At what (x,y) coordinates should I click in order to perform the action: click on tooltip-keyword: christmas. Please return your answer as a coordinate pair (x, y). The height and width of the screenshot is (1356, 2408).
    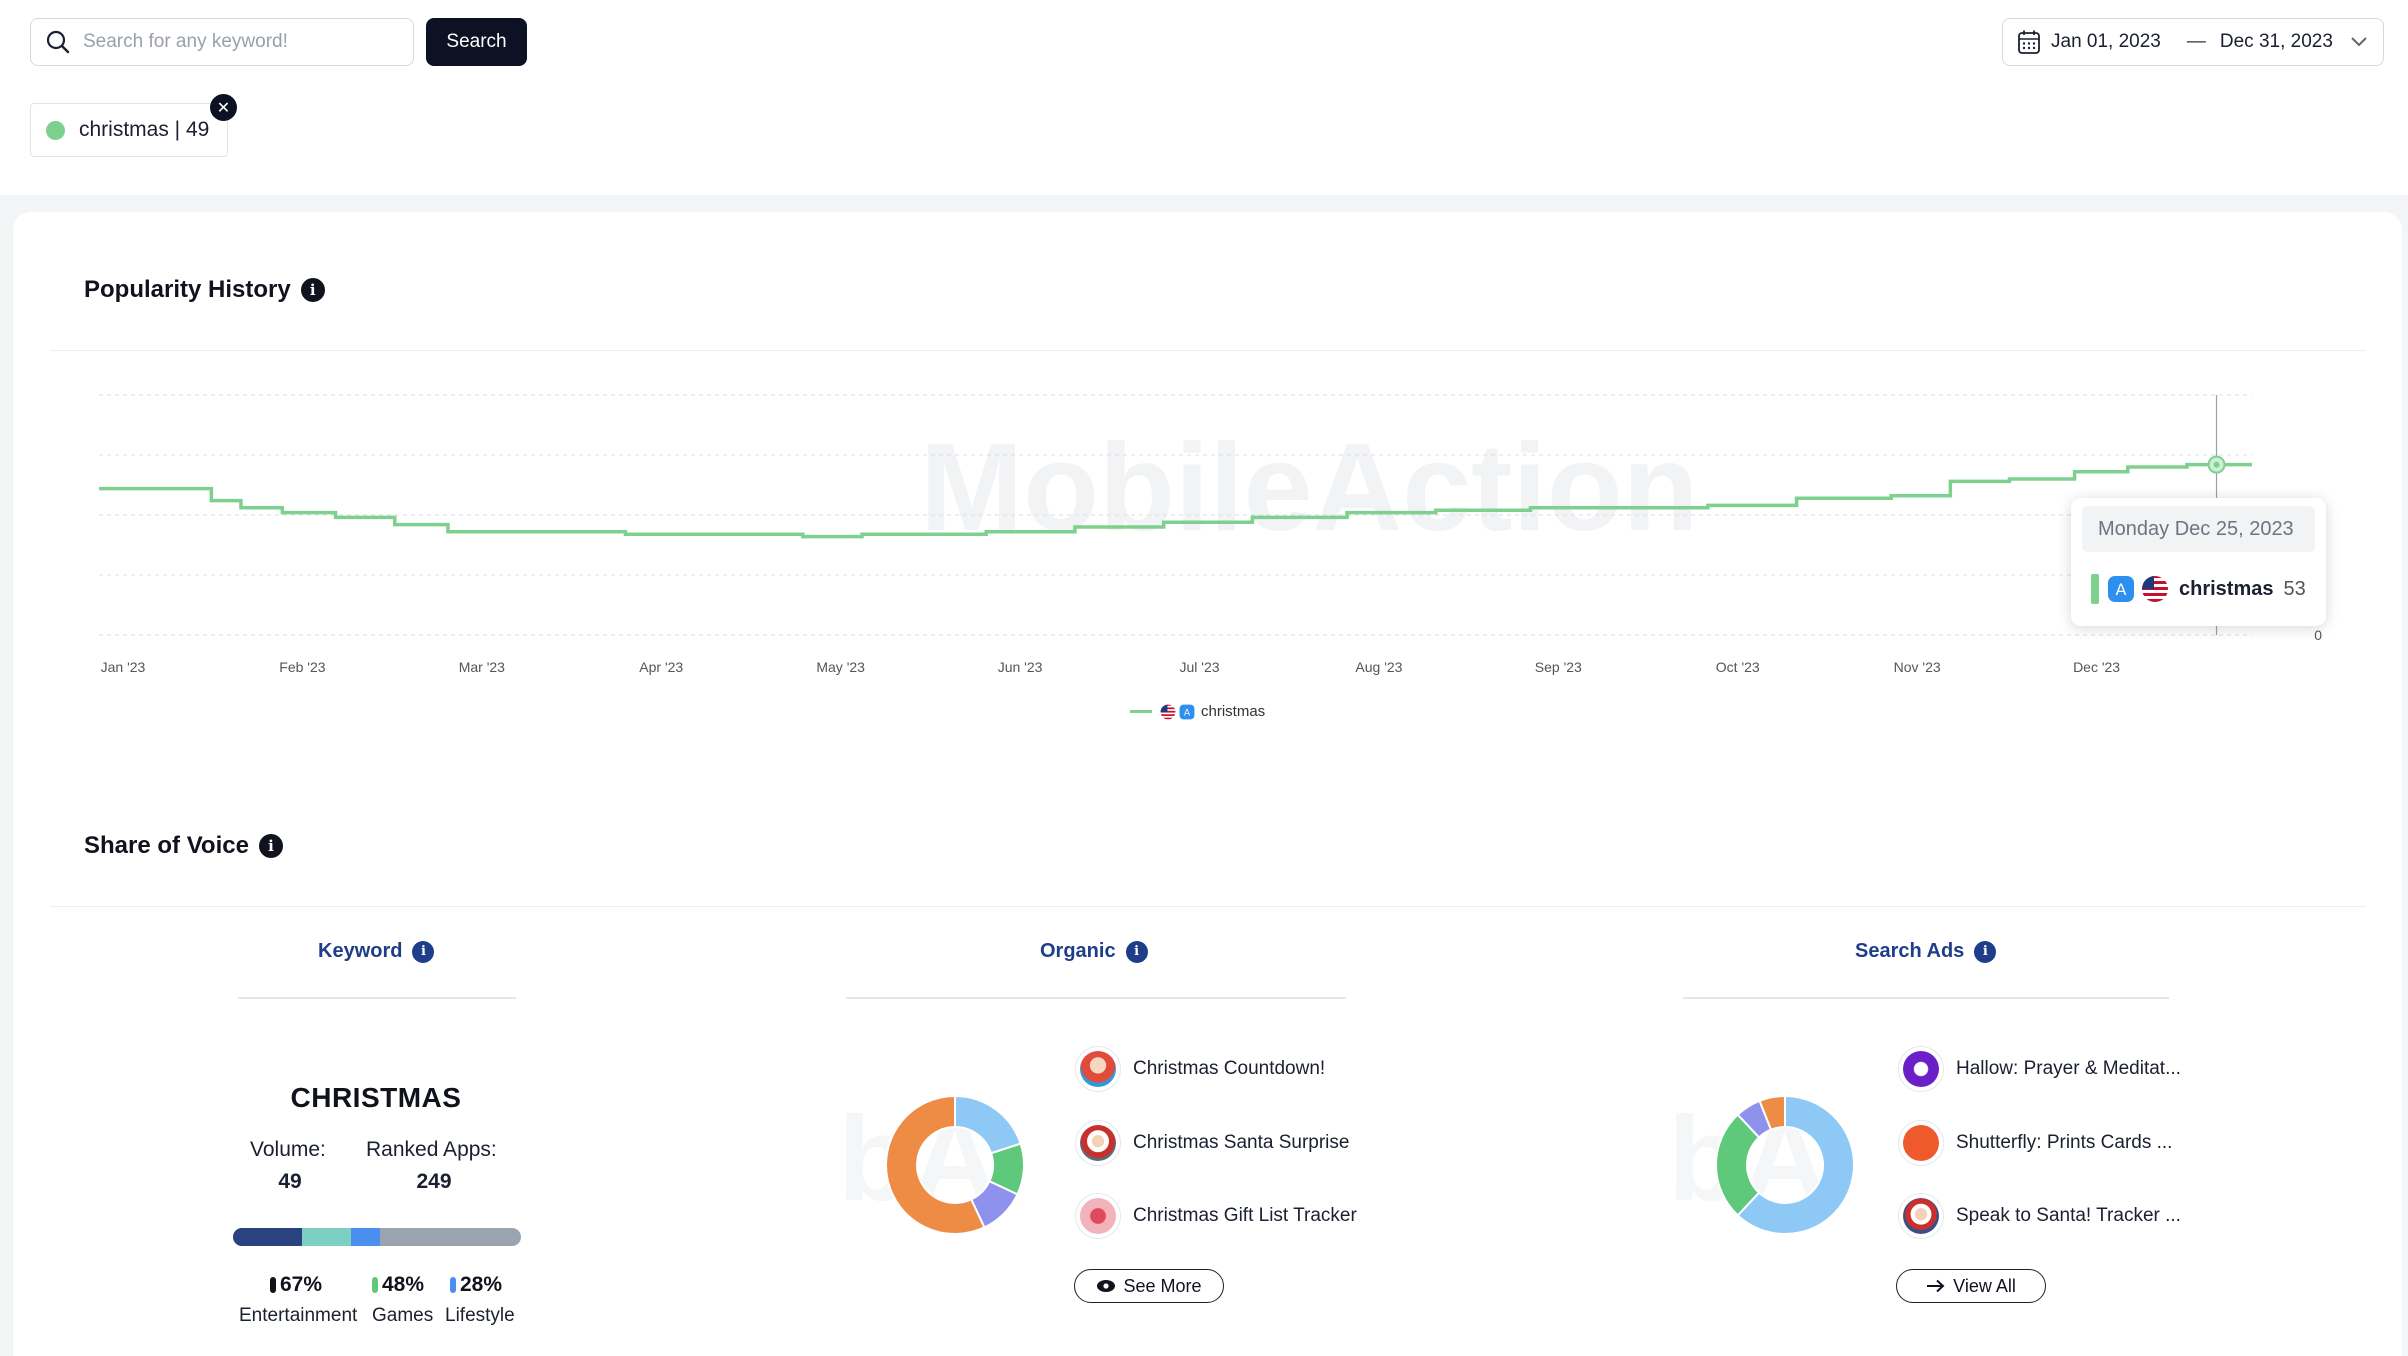
    Looking at the image, I should click on (2226, 588).